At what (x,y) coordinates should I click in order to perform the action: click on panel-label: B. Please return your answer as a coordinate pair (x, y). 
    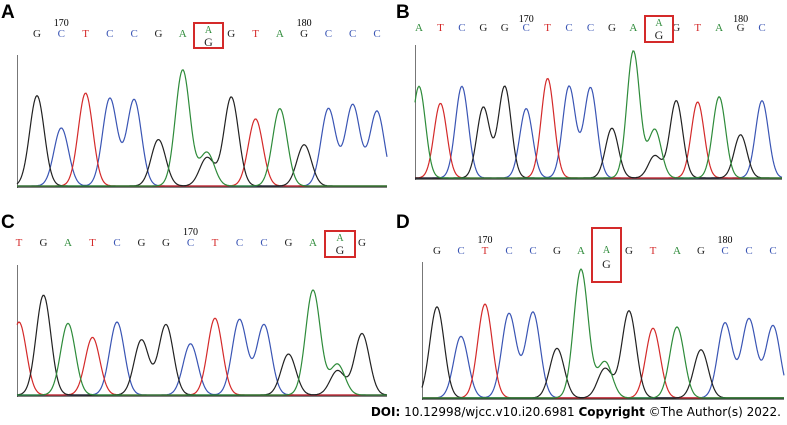
    Looking at the image, I should click on (403, 12).